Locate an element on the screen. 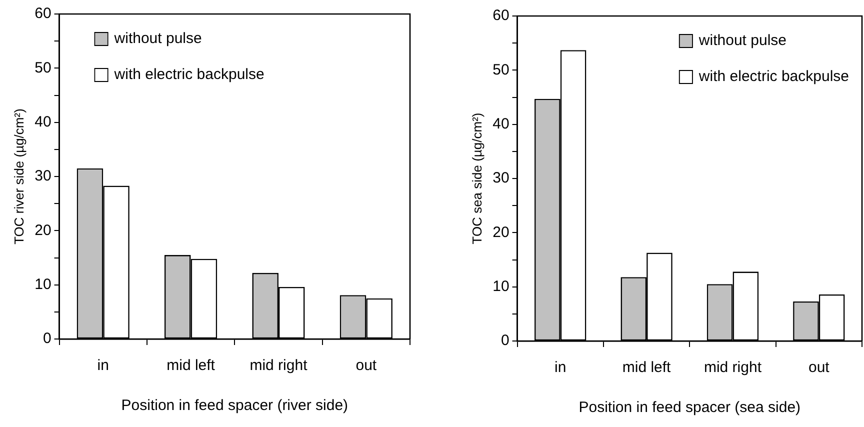  x-axis-title: Position in feed spacer (sea side) is located at coordinates (689, 407).